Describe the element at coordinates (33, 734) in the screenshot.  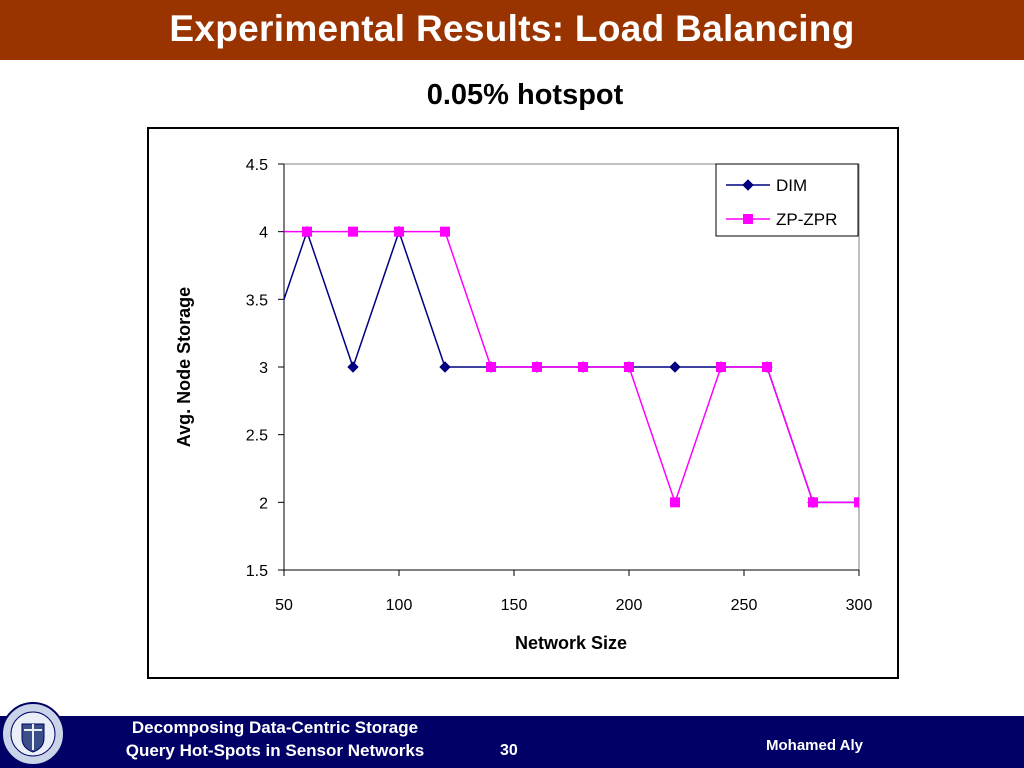
I see `university-seal-icon` at that location.